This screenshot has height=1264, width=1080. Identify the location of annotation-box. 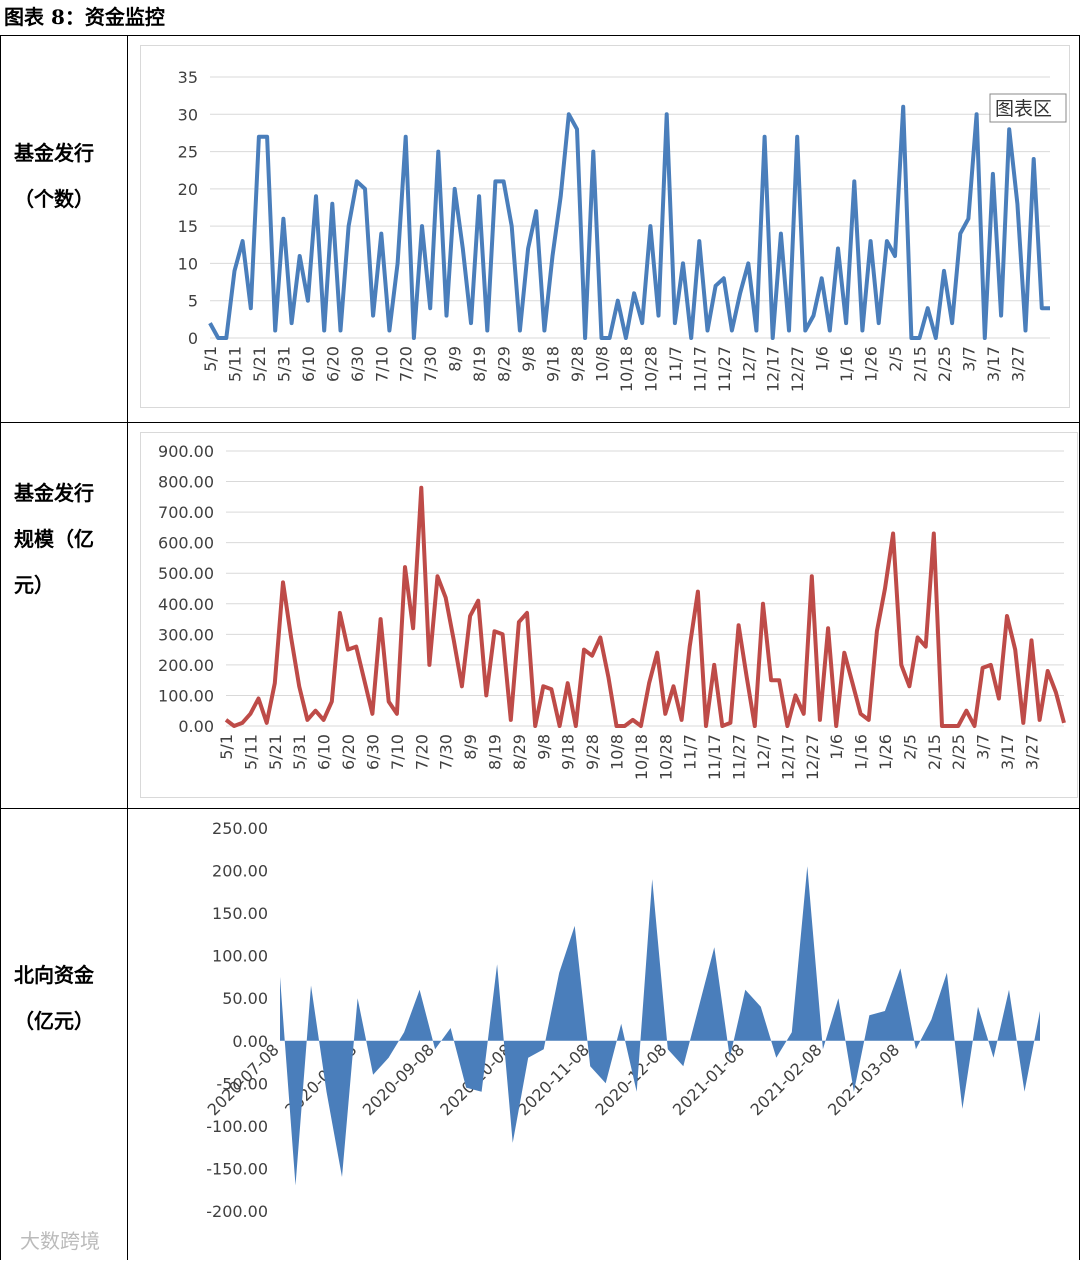
(1028, 108).